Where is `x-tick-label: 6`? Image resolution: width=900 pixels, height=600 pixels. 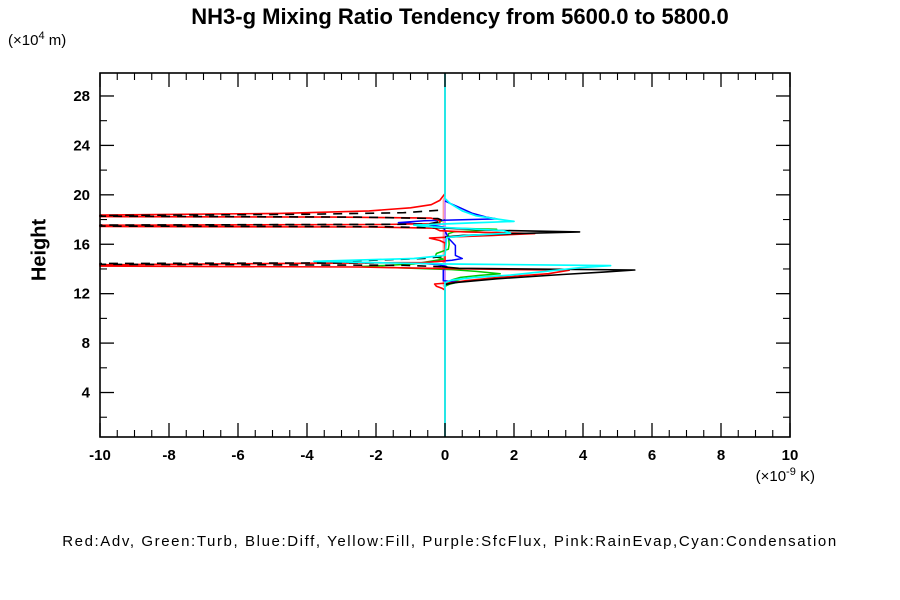
x-tick-label: 6 is located at coordinates (652, 455).